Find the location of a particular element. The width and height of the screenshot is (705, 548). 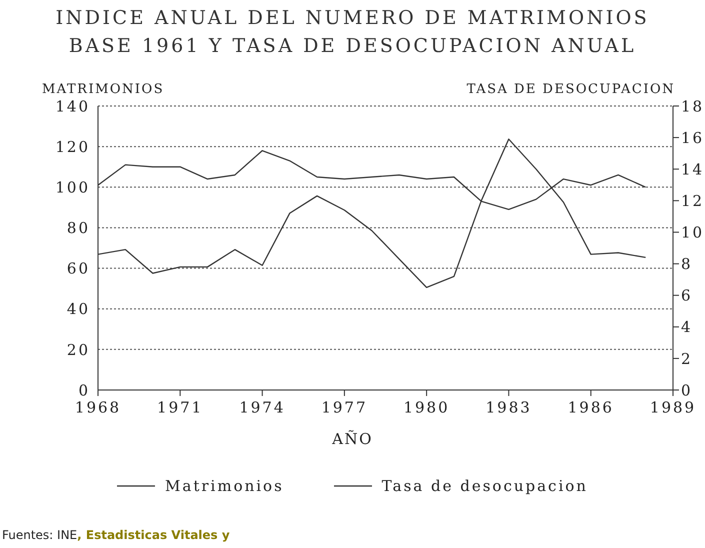

x-tick-label: 1986 is located at coordinates (591, 407).